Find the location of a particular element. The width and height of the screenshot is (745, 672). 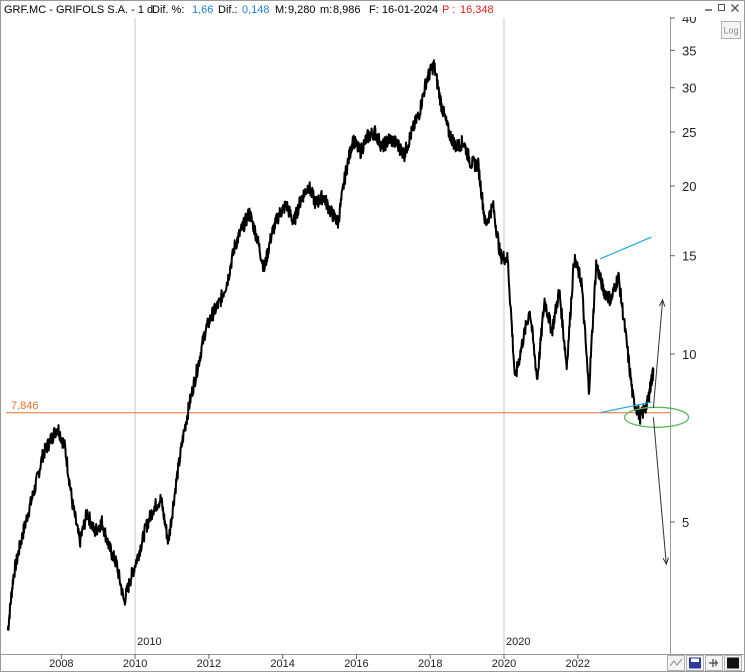

chart-options-icon is located at coordinates (676, 662).